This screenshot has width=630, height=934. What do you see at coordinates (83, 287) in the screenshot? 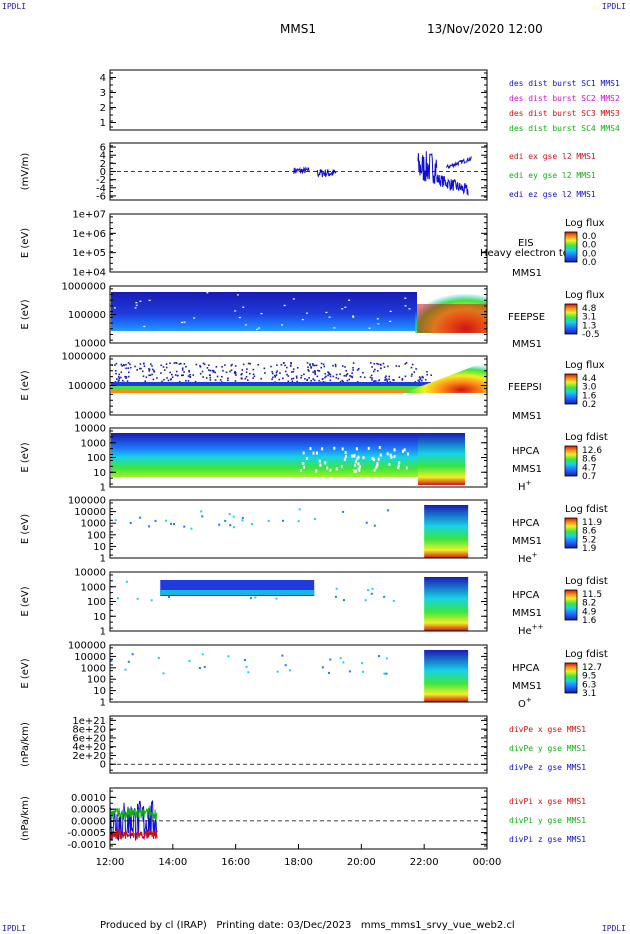
I see `feepse-ytick-label: 1000000` at bounding box center [83, 287].